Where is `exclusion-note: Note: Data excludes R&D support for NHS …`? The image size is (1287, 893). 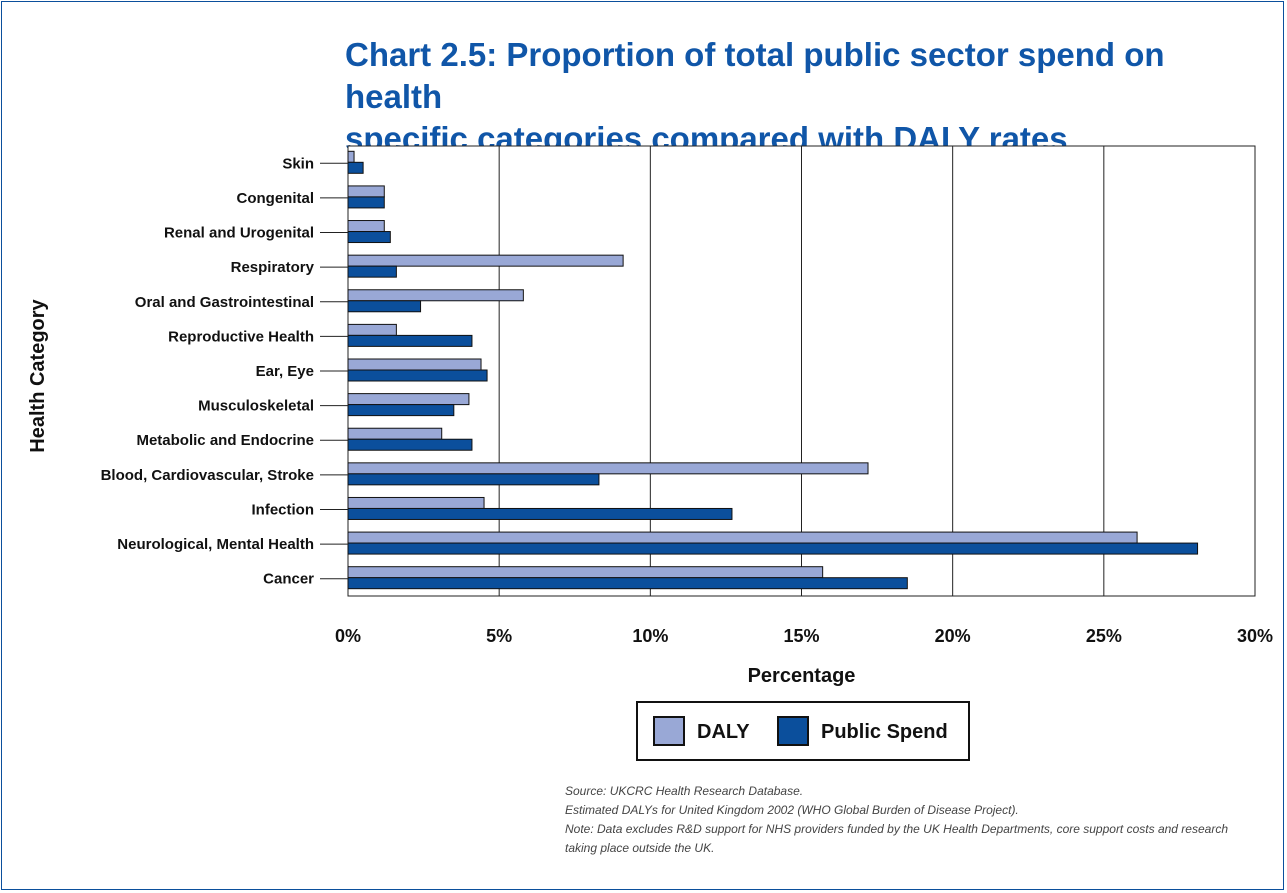
exclusion-note: Note: Data excludes R&D support for NHS … is located at coordinates (896, 829).